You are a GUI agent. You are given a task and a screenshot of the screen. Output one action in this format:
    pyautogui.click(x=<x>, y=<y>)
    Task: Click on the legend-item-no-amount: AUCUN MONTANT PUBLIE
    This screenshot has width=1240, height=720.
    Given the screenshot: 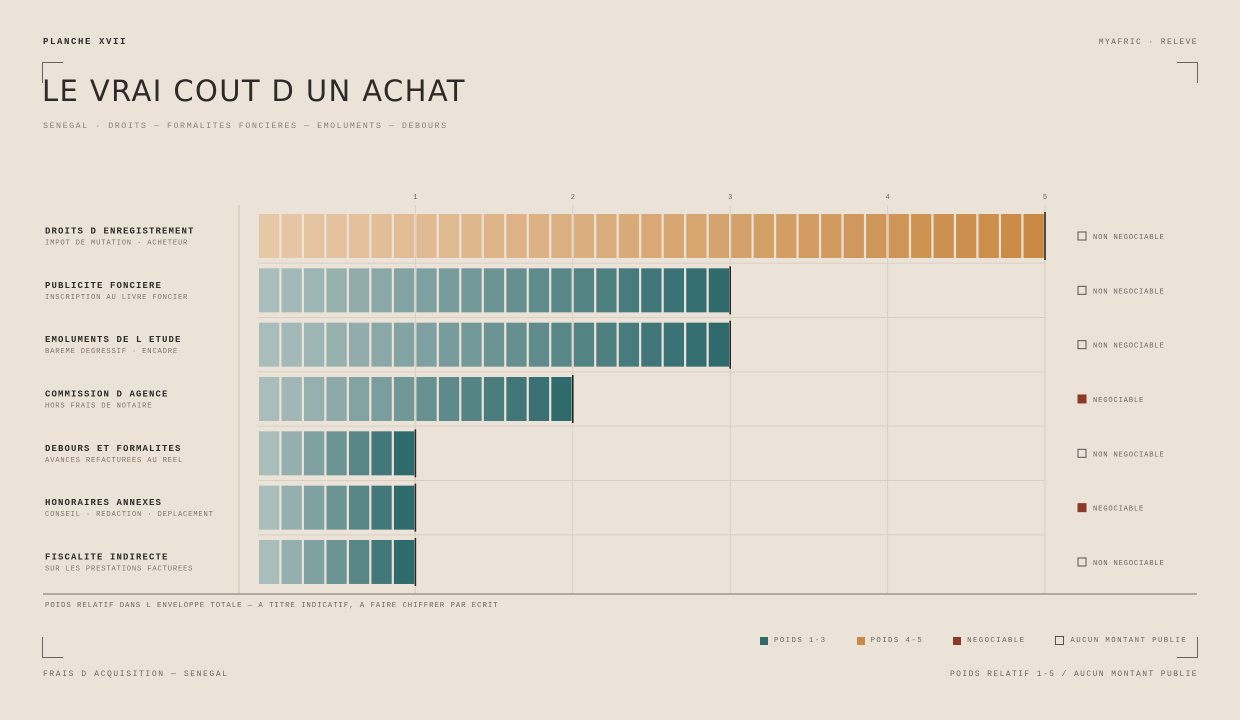 What is the action you would take?
    pyautogui.click(x=1121, y=640)
    